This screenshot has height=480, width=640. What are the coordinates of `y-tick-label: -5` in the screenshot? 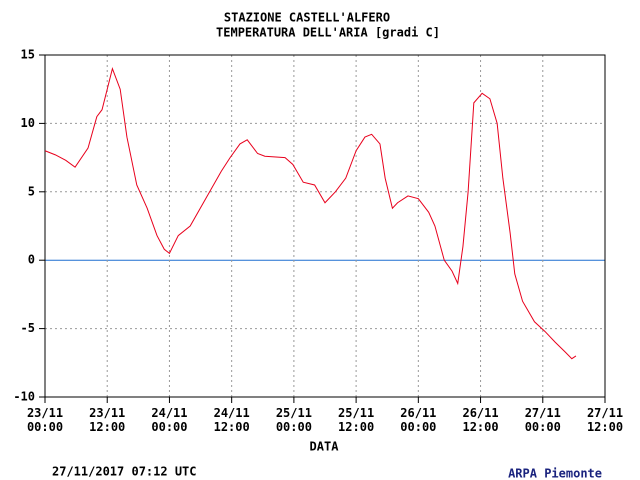 It's located at (28, 328).